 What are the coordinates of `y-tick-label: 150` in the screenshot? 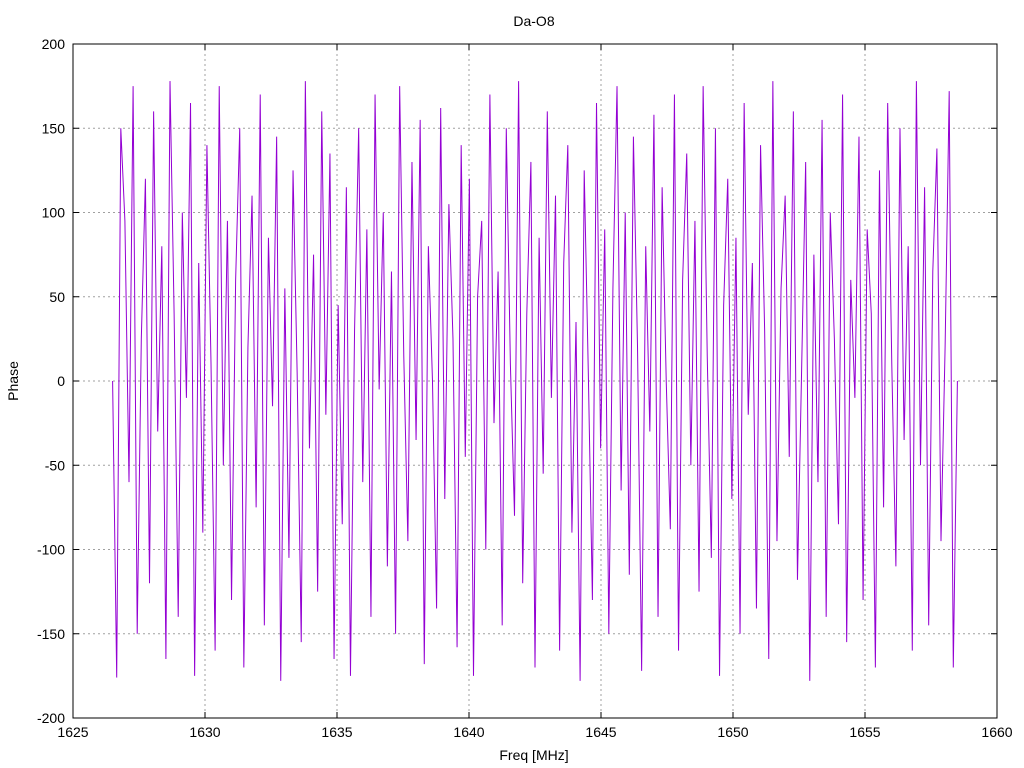 It's located at (54, 128).